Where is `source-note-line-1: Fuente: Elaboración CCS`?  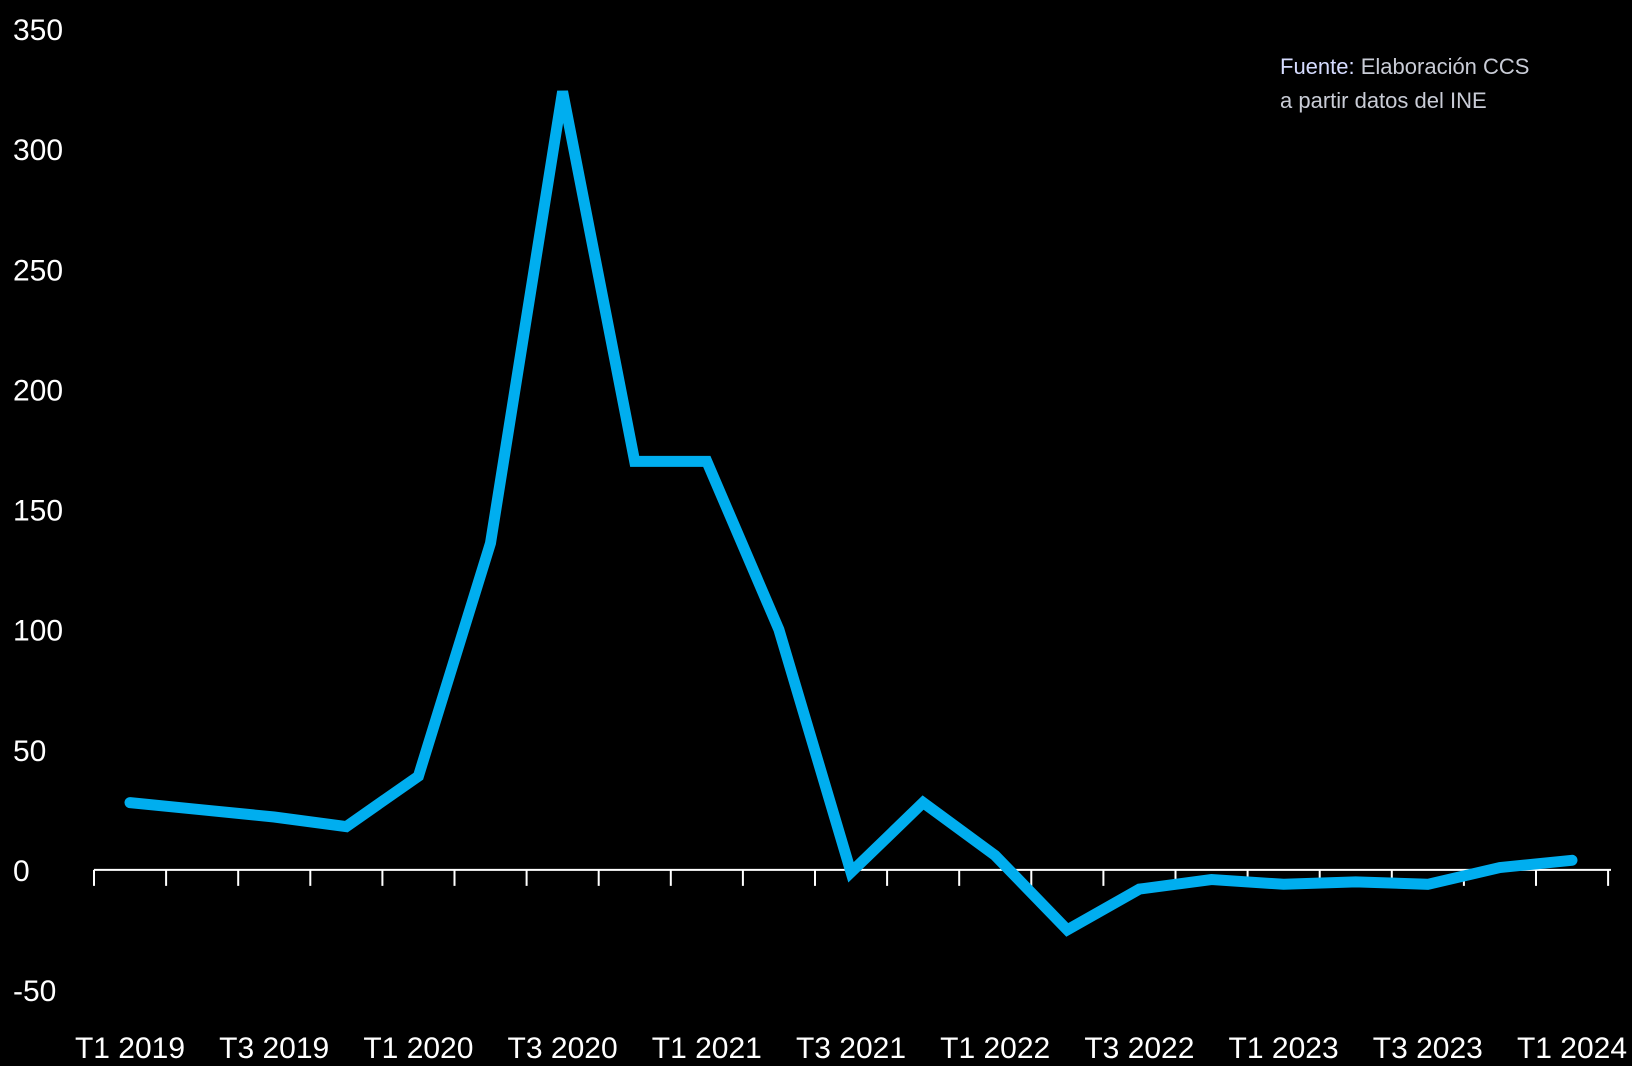 source-note-line-1: Fuente: Elaboración CCS is located at coordinates (1404, 67).